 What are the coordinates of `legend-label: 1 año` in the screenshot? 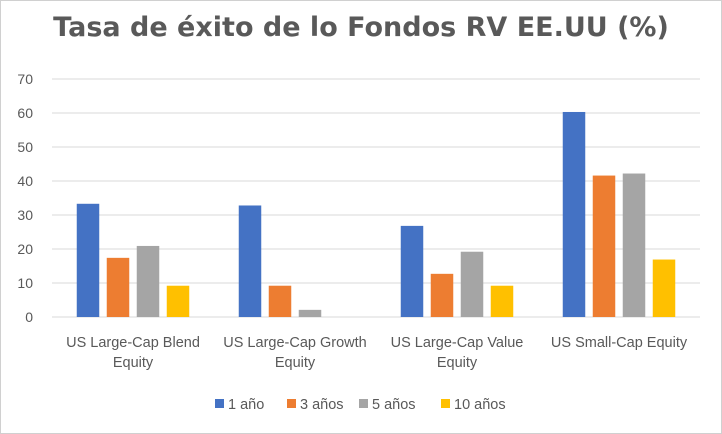 It's located at (246, 405).